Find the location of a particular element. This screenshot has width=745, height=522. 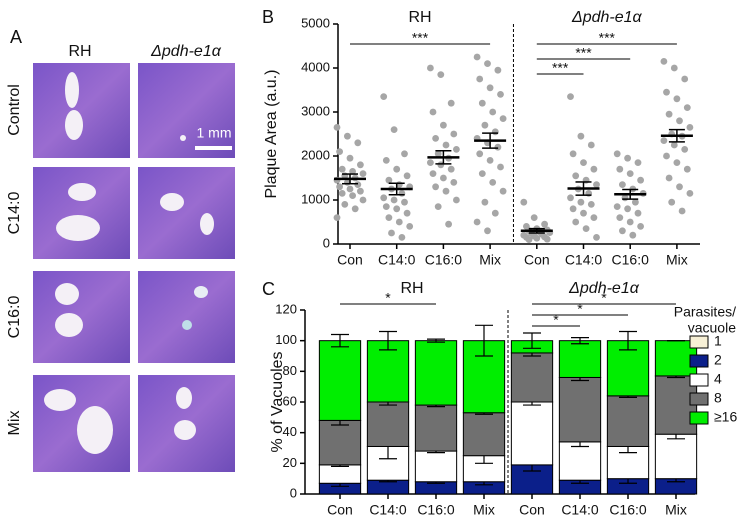

y-axis-label: Plaque Area (a.u.) is located at coordinates (271, 134).